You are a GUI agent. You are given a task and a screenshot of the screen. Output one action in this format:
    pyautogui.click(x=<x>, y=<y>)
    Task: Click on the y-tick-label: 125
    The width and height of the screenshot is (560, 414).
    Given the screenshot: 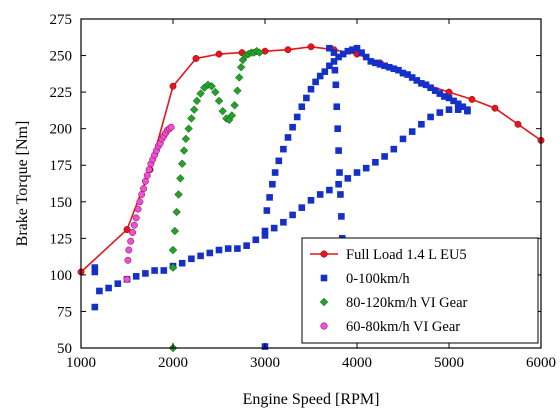 What is the action you would take?
    pyautogui.click(x=61, y=239)
    